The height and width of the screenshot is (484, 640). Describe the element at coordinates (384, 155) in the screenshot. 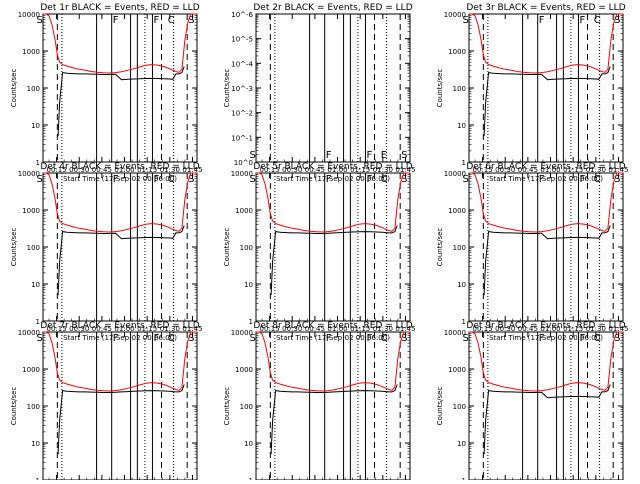

I see `event-annotation: E` at that location.